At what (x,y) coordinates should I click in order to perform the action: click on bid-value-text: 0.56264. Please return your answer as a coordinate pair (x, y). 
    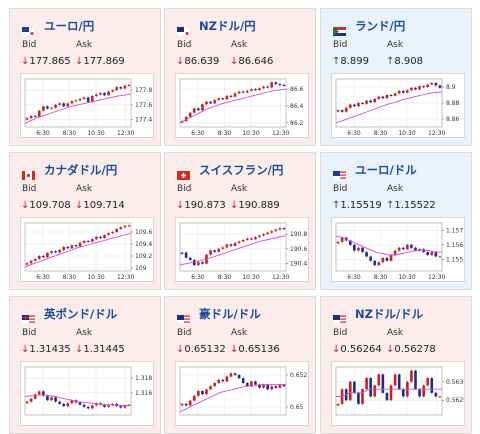
    Looking at the image, I should click on (361, 349).